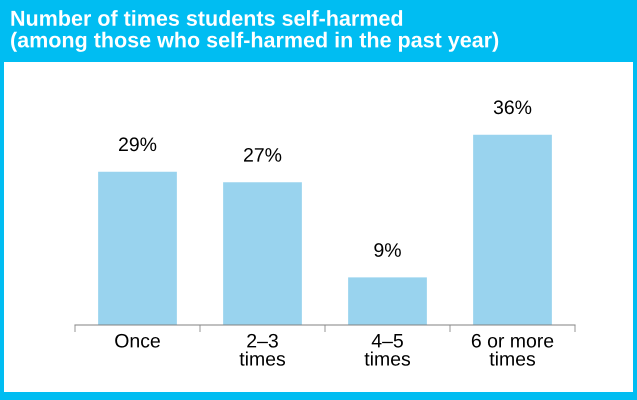  Describe the element at coordinates (254, 31) in the screenshot. I see `chart-title: Number of times students self-harmed (among those who self-harmed in the past year)` at that location.